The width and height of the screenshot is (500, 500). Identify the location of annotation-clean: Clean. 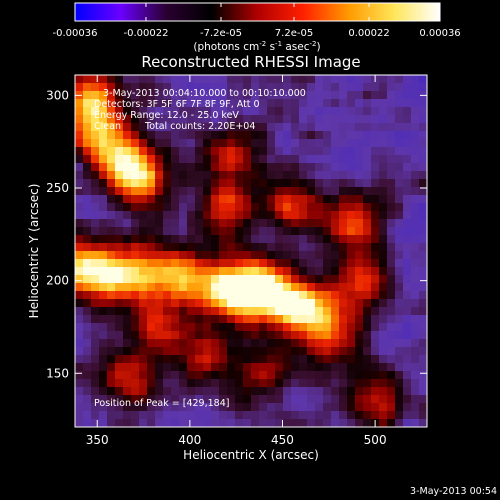
(107, 126).